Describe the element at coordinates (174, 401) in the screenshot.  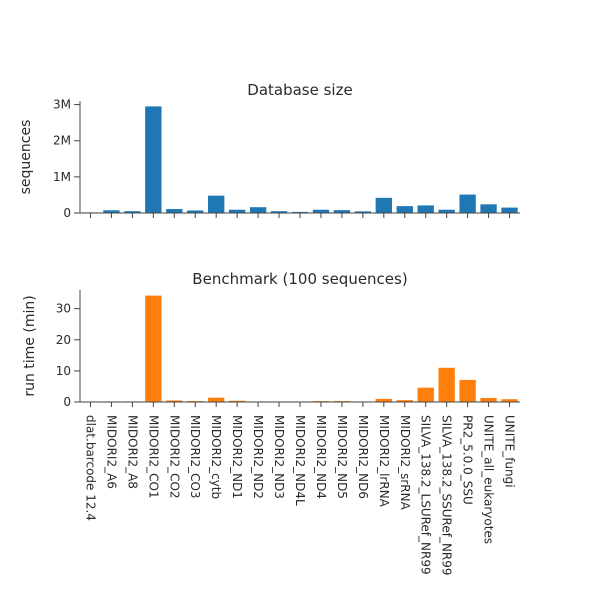
I see `benchmark-bar-midori2-co2` at that location.